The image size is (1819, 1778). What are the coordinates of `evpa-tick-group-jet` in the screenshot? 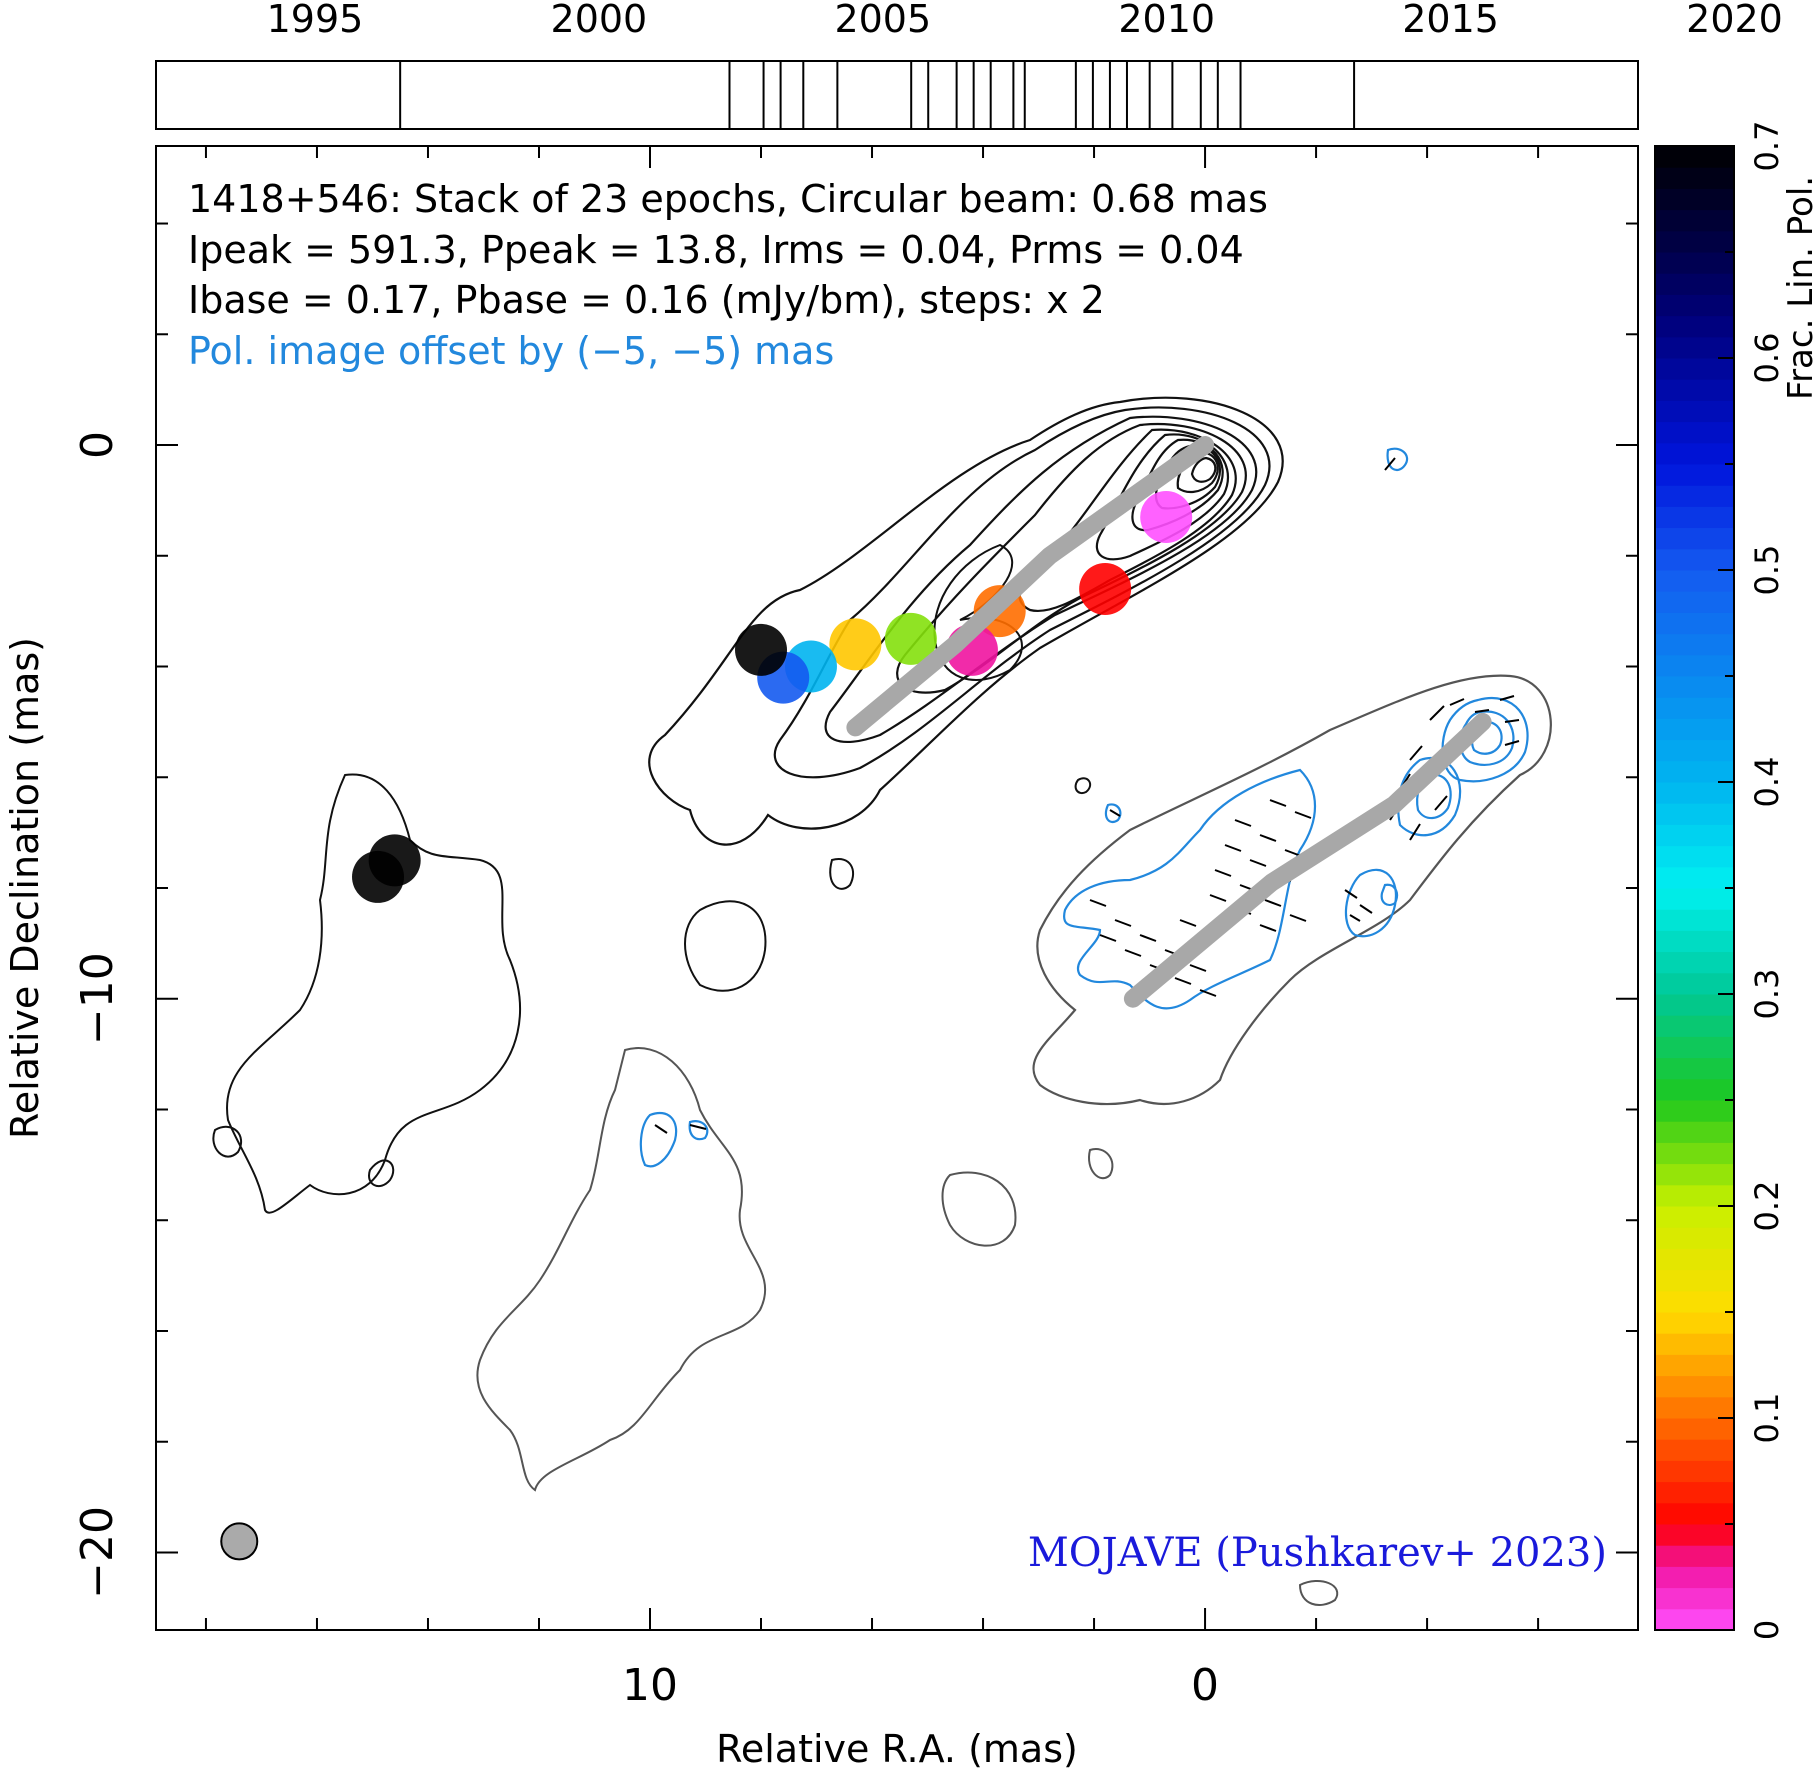 It's located at (1200, 898).